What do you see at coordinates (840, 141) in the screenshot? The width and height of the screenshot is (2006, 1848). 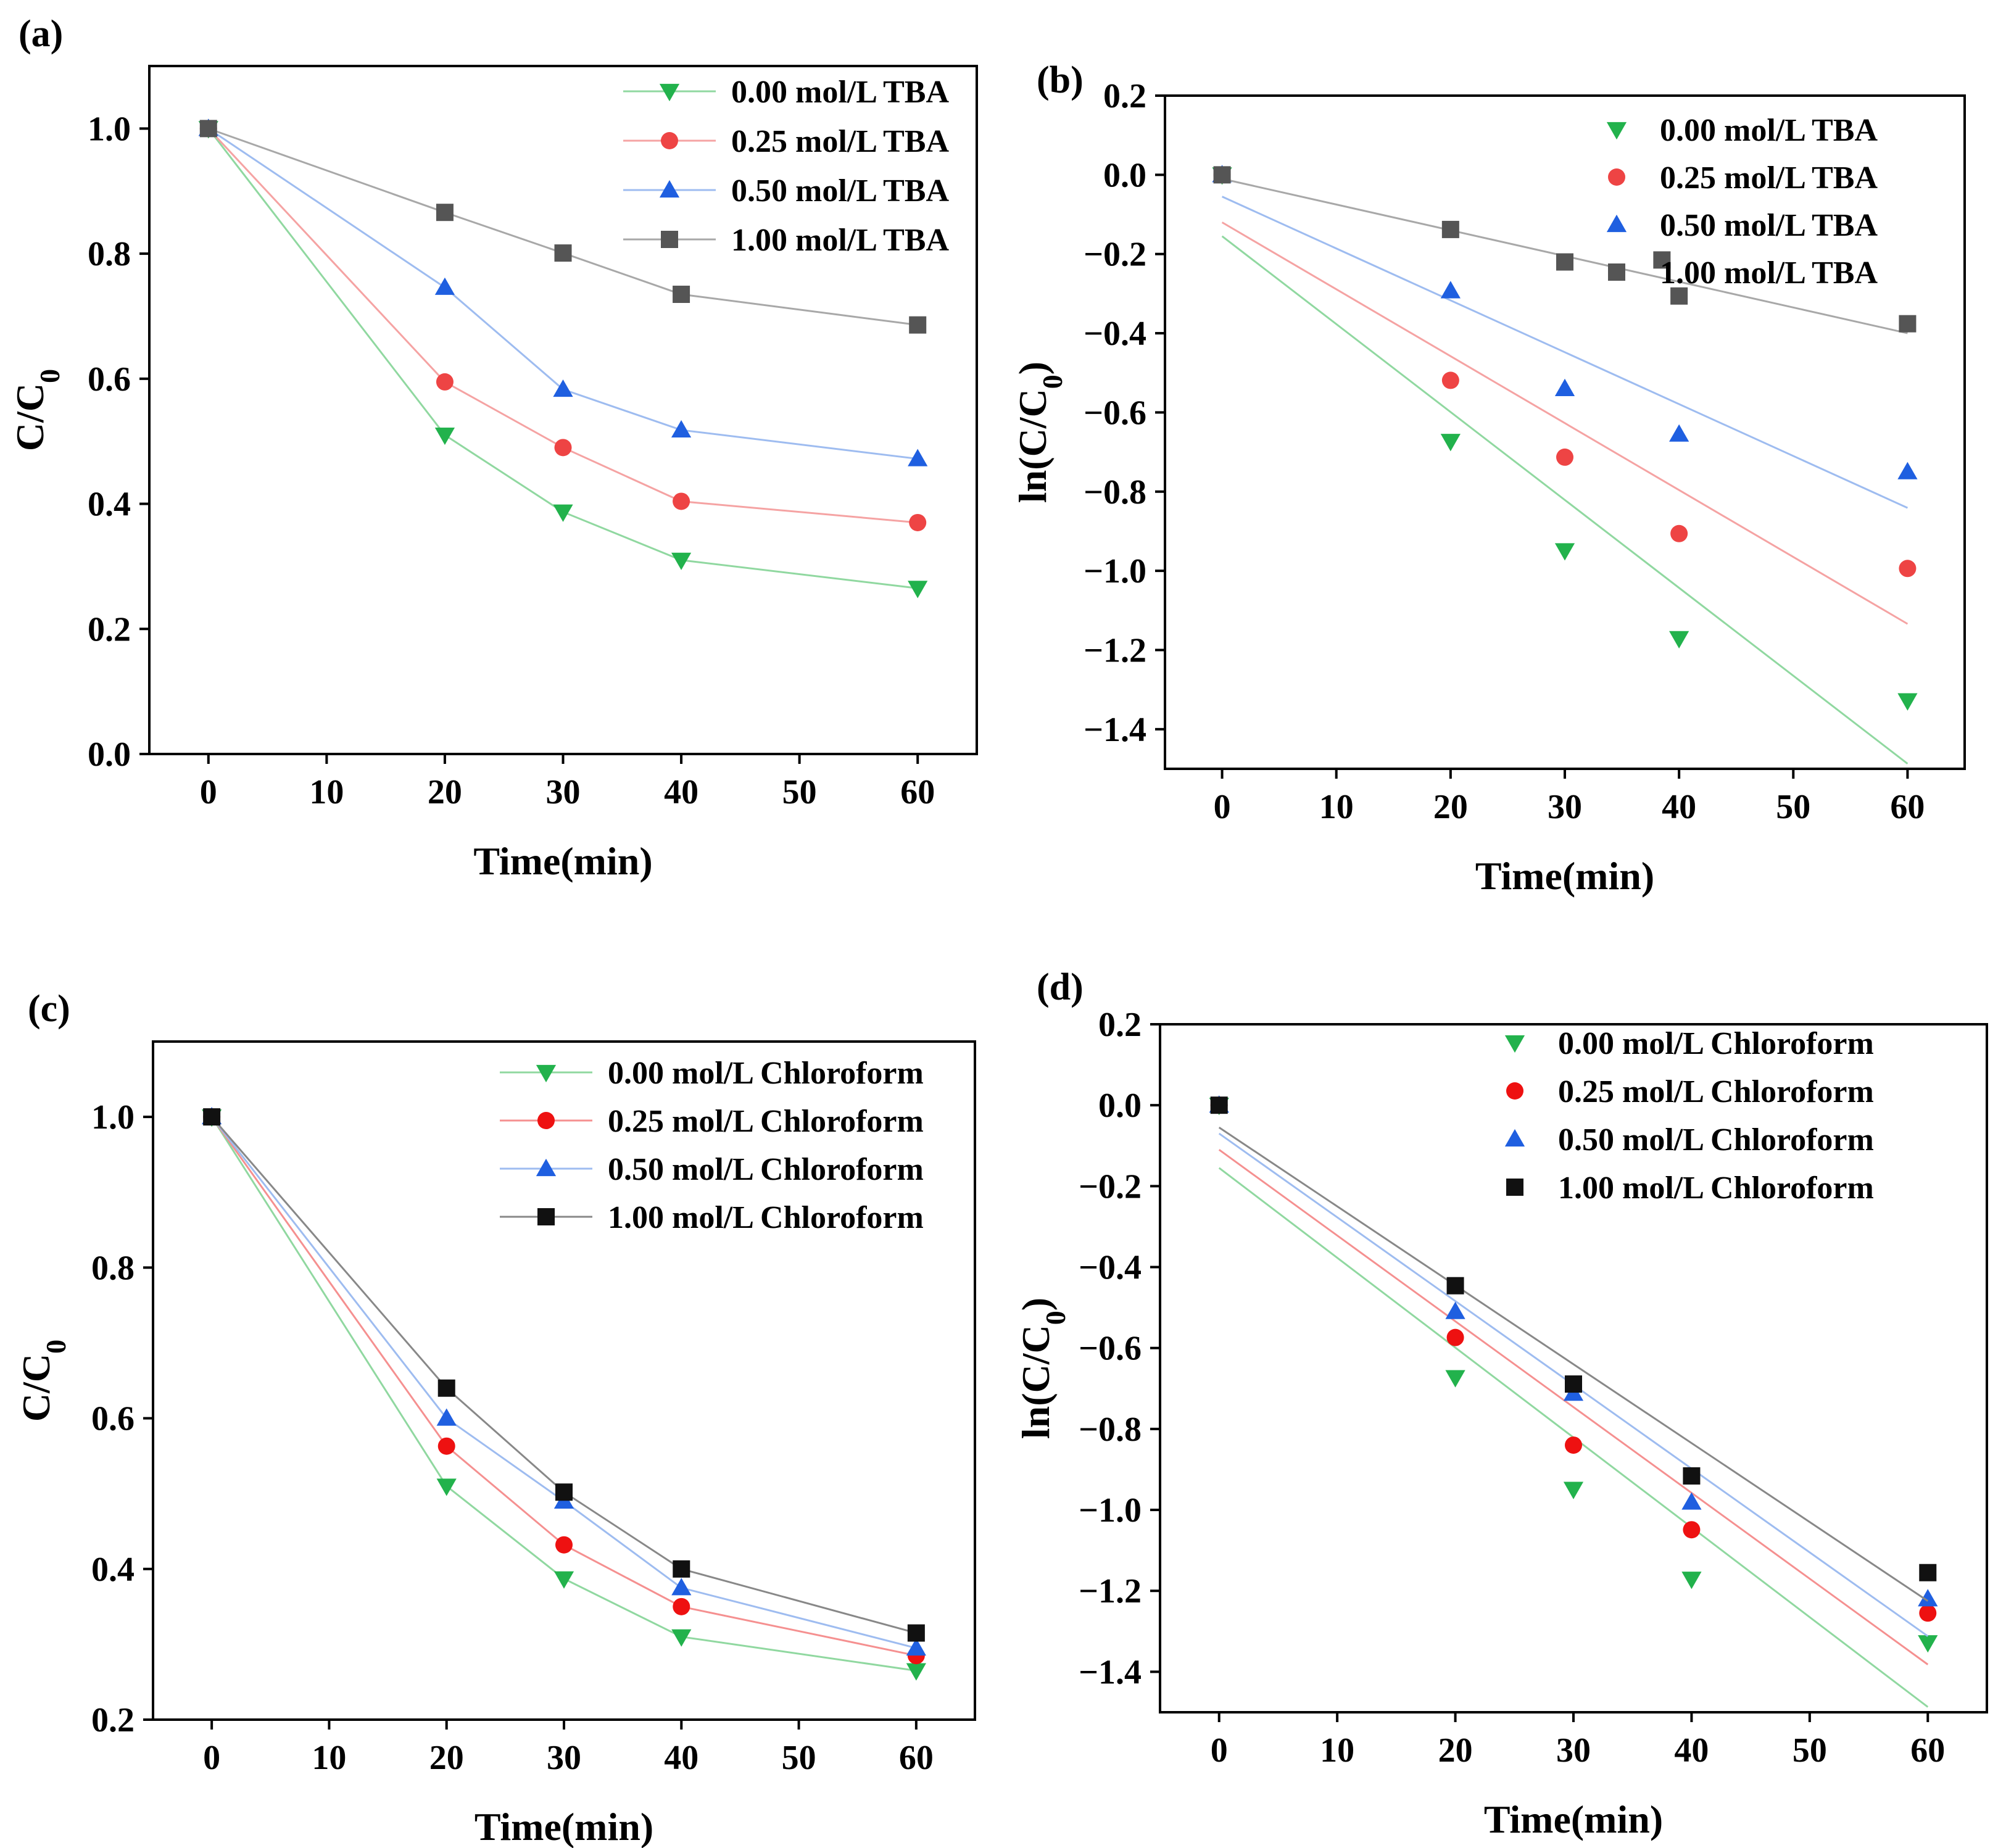 I see `legend-label: 0.25 mol/L TBA` at bounding box center [840, 141].